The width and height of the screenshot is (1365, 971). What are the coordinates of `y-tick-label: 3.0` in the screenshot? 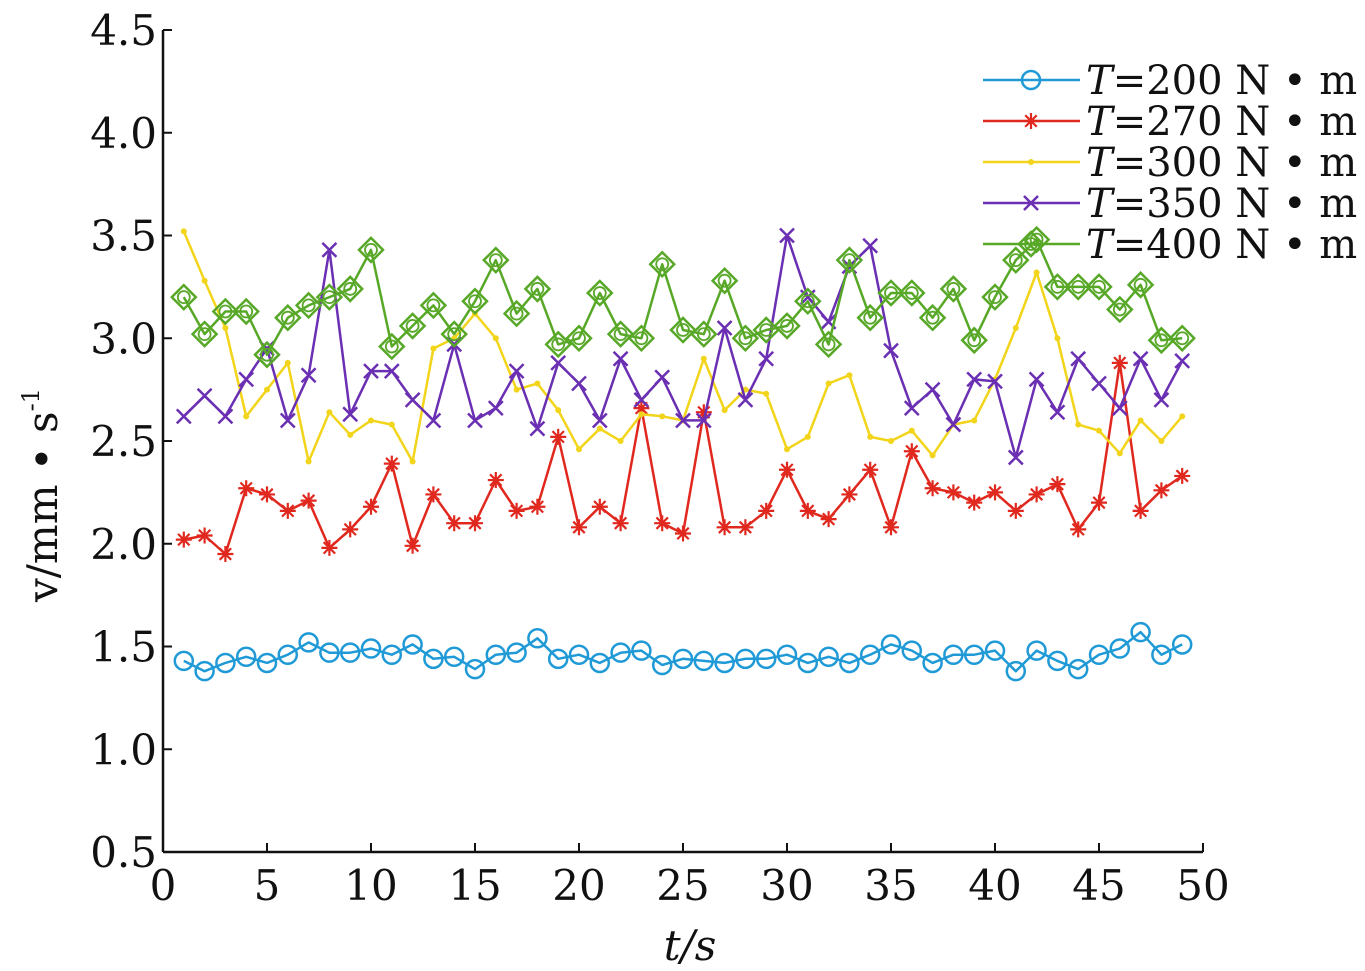 It's located at (123, 338).